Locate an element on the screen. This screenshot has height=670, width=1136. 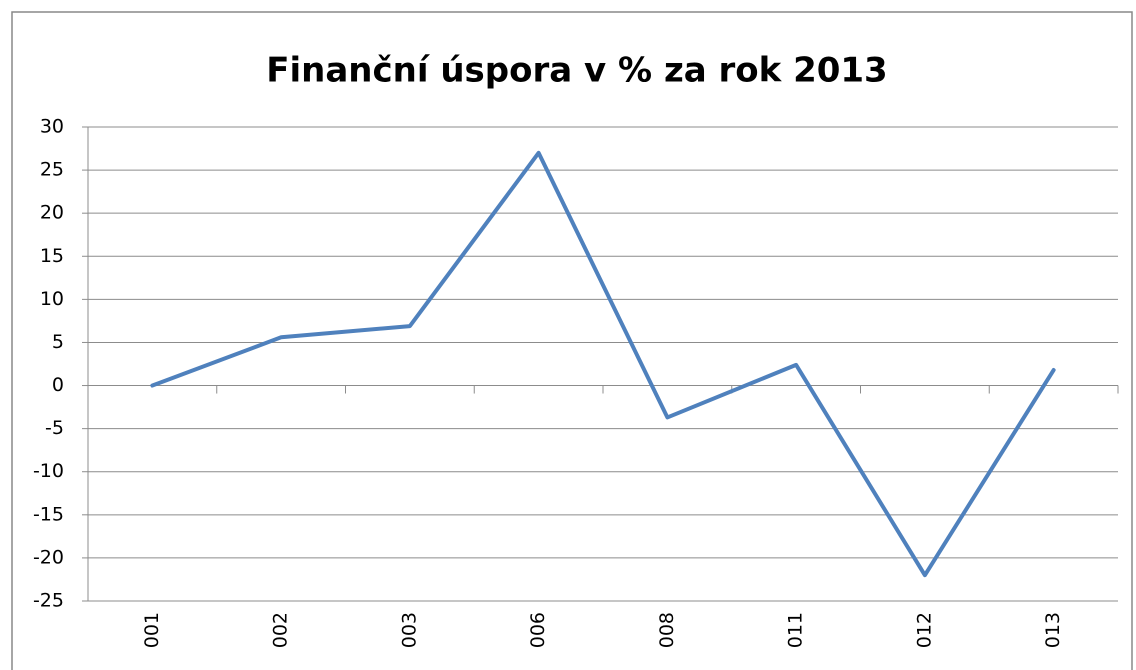
y-tick-label: -10 is located at coordinates (48, 471).